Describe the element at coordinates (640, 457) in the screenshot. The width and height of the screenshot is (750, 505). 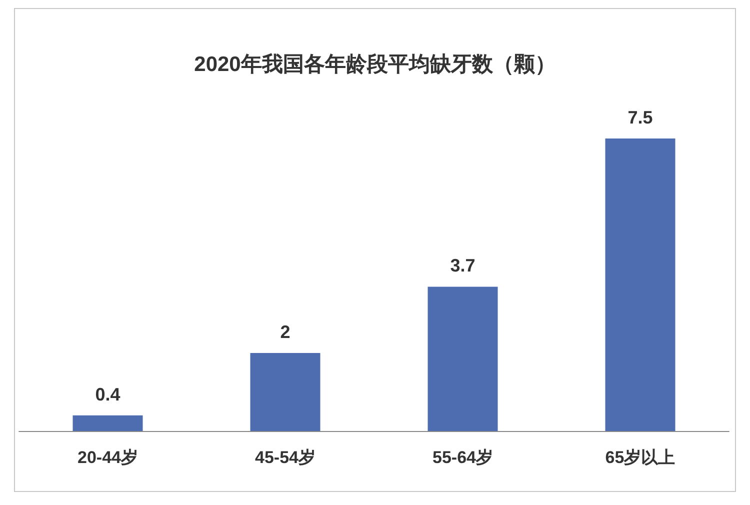
I see `x-tick-label: 65岁以上` at that location.